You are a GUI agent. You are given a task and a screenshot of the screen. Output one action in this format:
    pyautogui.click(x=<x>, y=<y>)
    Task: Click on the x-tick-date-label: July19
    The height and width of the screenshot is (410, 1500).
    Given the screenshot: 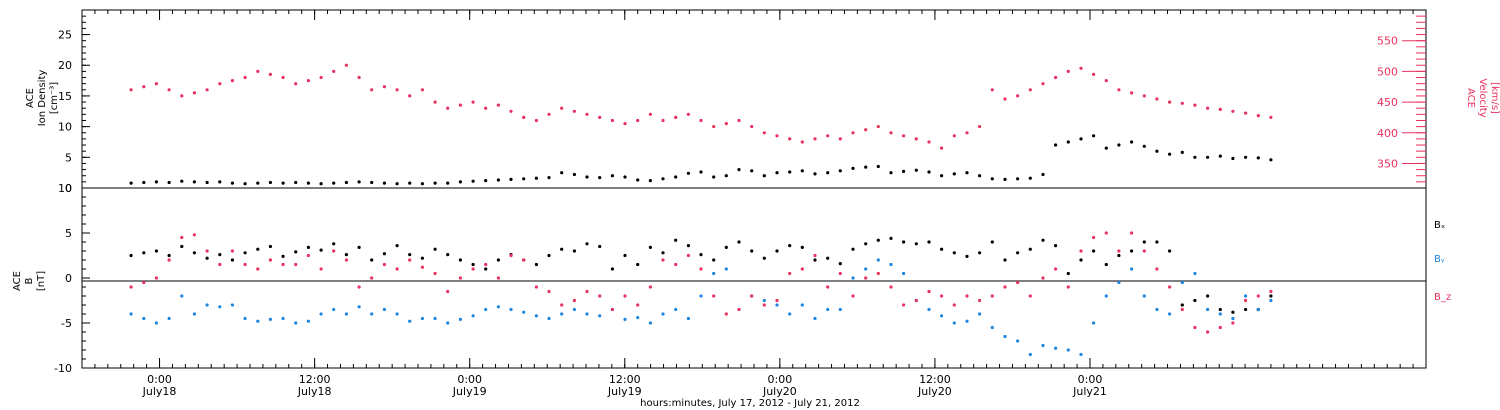 What is the action you would take?
    pyautogui.click(x=624, y=391)
    